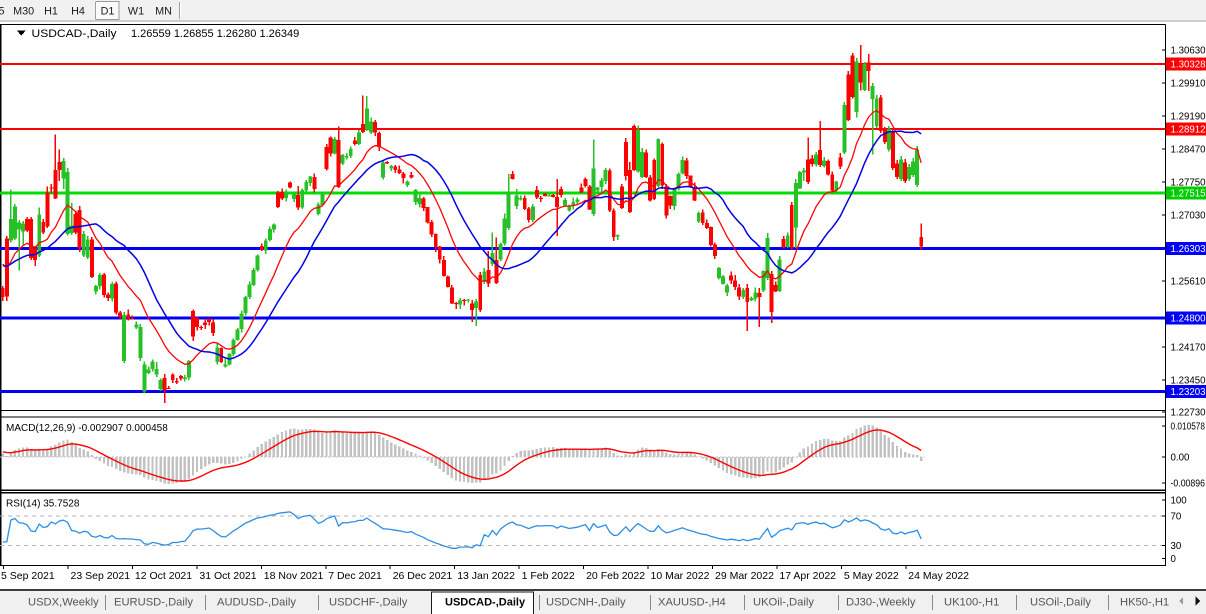 The height and width of the screenshot is (614, 1206). Describe the element at coordinates (807, 576) in the screenshot. I see `svg-text: 17 Apr 2022` at that location.